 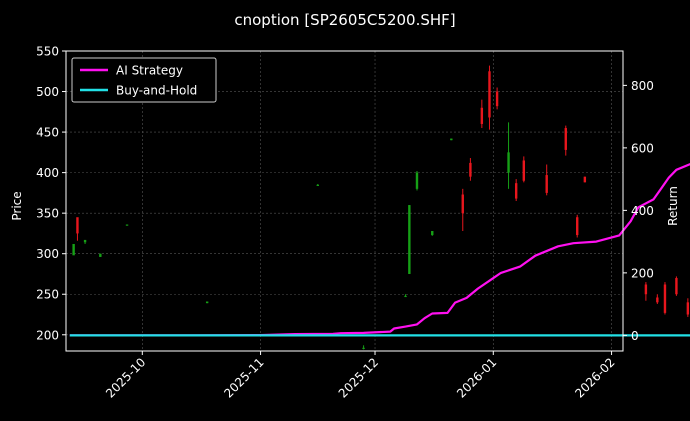 What do you see at coordinates (642, 148) in the screenshot?
I see `y-right-tick-label: 600` at bounding box center [642, 148].